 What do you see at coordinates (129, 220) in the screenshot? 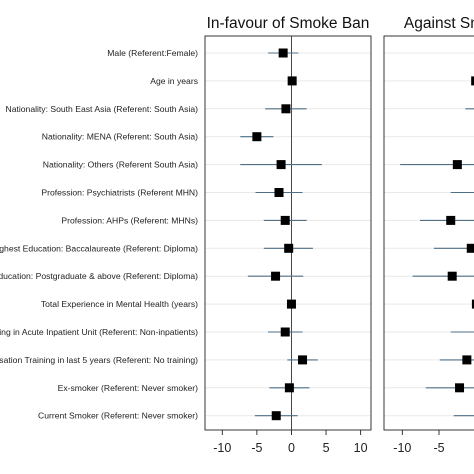
I see `row-label: Profession: AHPs (Referent: MHNs)` at bounding box center [129, 220].